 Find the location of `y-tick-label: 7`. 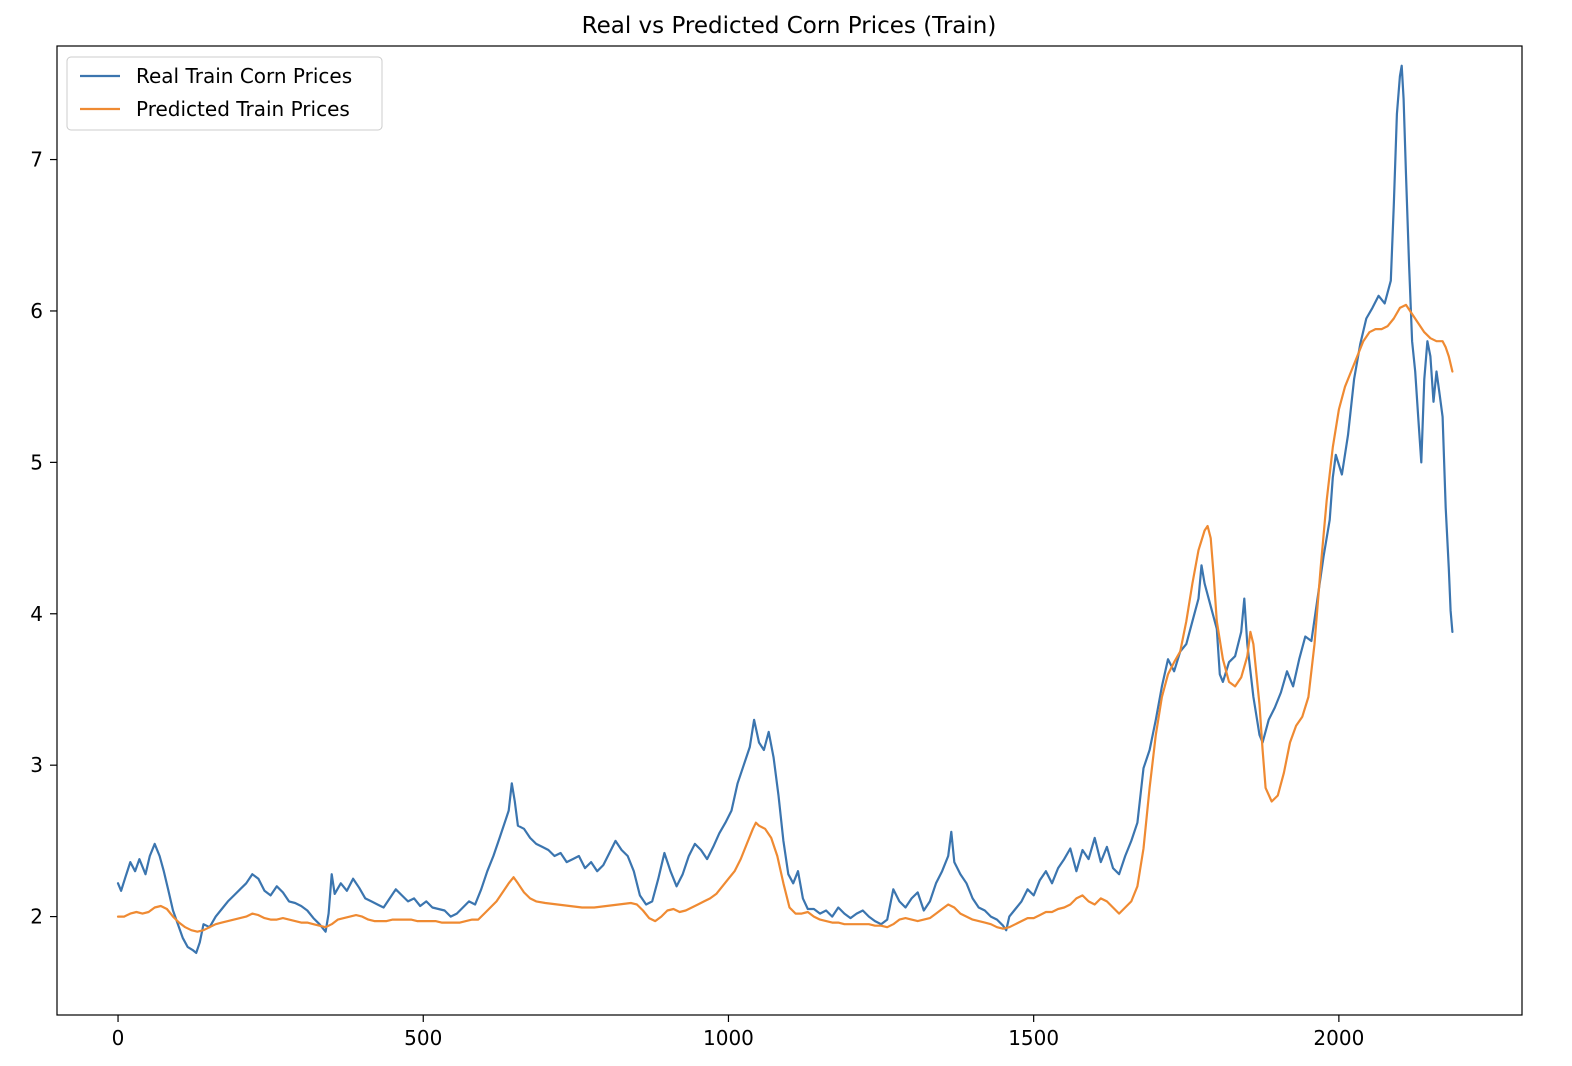

y-tick-label: 7 is located at coordinates (36, 160).